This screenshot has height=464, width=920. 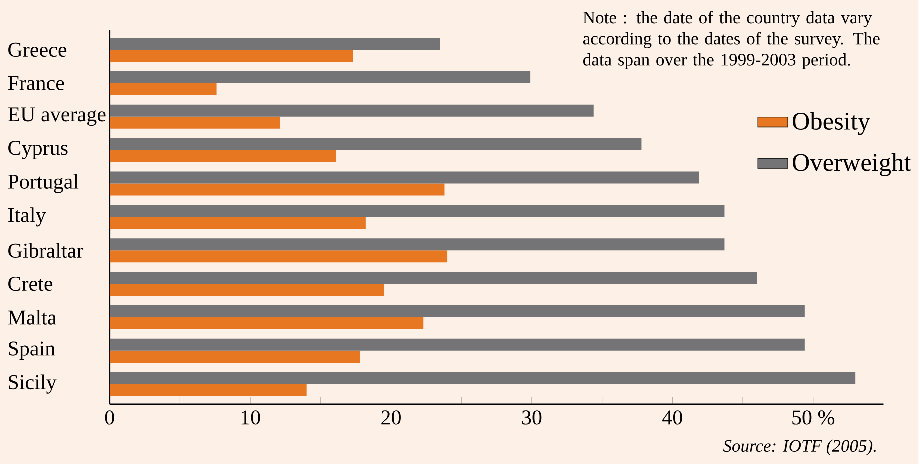 What do you see at coordinates (672, 417) in the screenshot?
I see `x-tick-label: 40` at bounding box center [672, 417].